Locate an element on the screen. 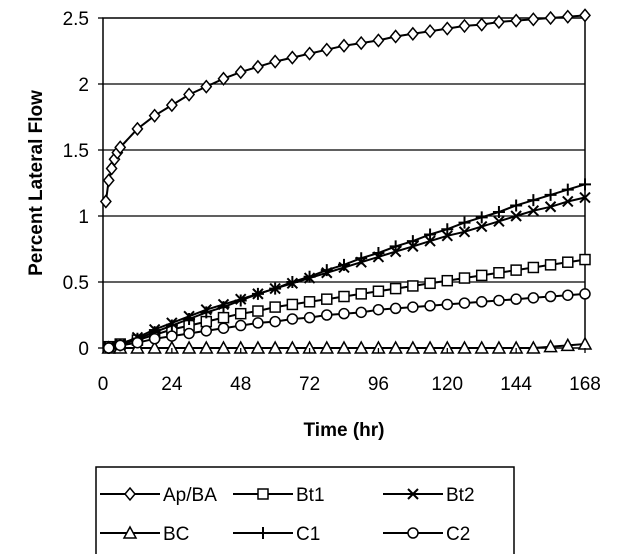 The height and width of the screenshot is (554, 620). x-tick-label: 120 is located at coordinates (447, 384).